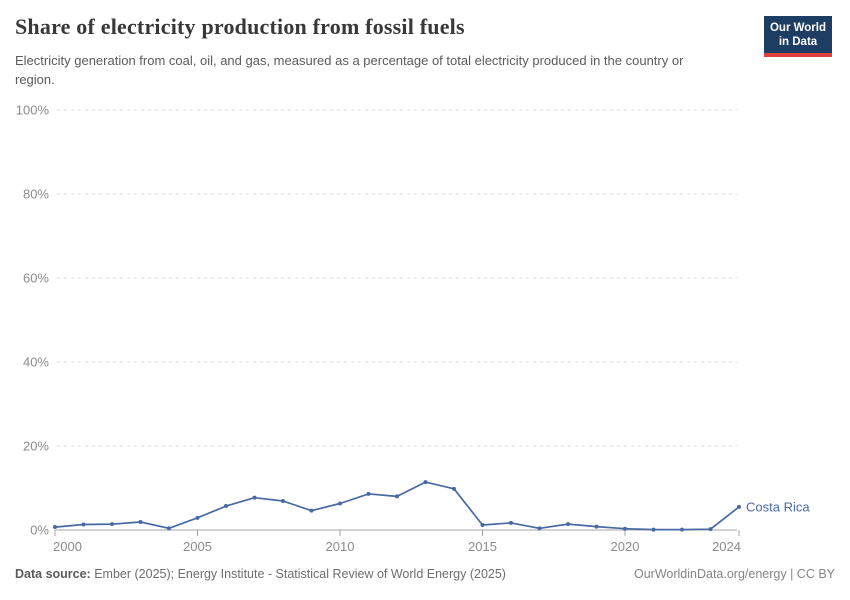  I want to click on y-axis-label: 20%, so click(36, 446).